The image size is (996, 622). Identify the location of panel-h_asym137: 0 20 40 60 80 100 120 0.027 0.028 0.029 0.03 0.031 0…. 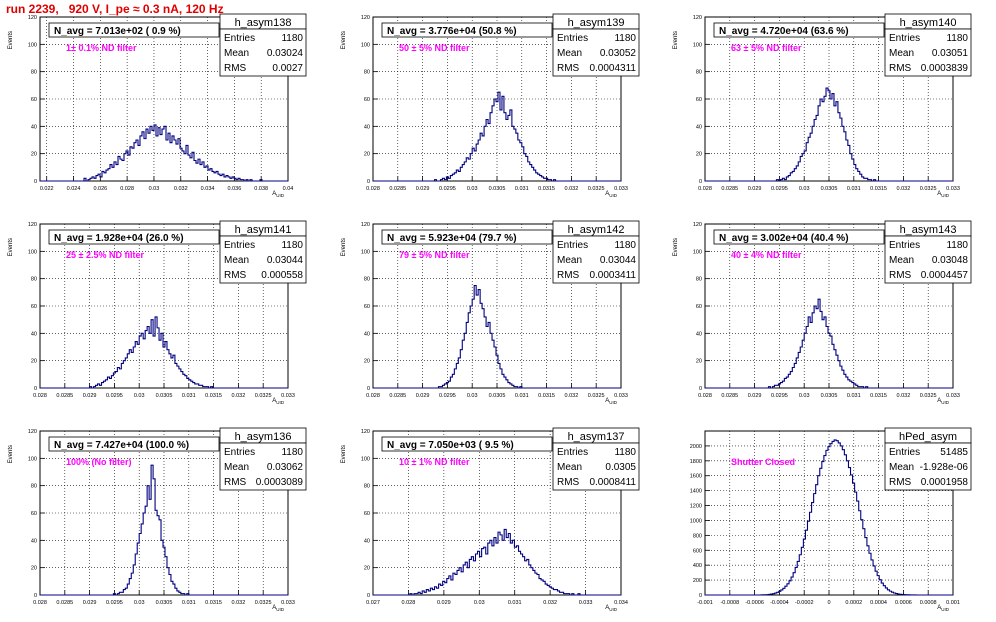
(490, 519).